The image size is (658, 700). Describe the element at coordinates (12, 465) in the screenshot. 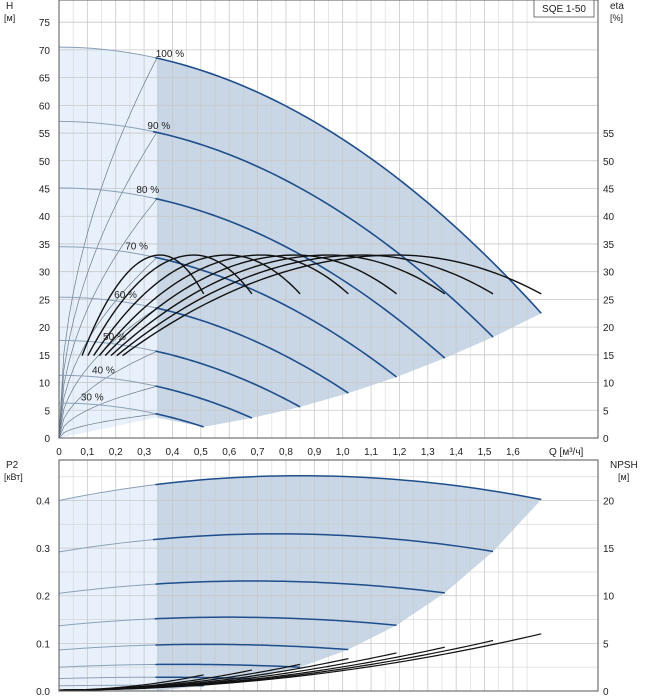

I see `bottom-left-axis-title: P2` at that location.